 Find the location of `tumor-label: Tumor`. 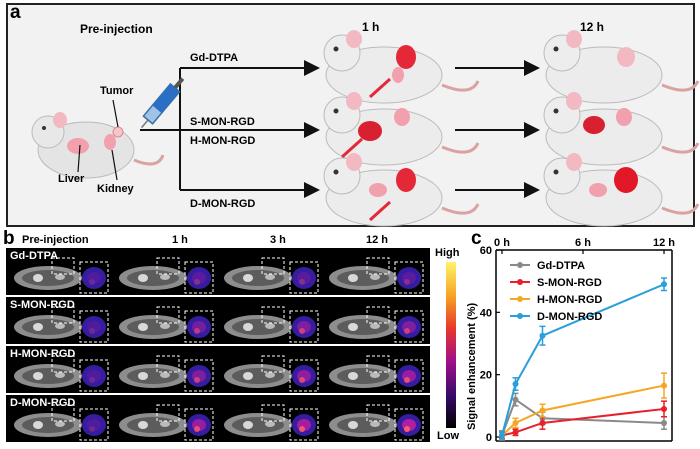

tumor-label: Tumor is located at coordinates (117, 91).